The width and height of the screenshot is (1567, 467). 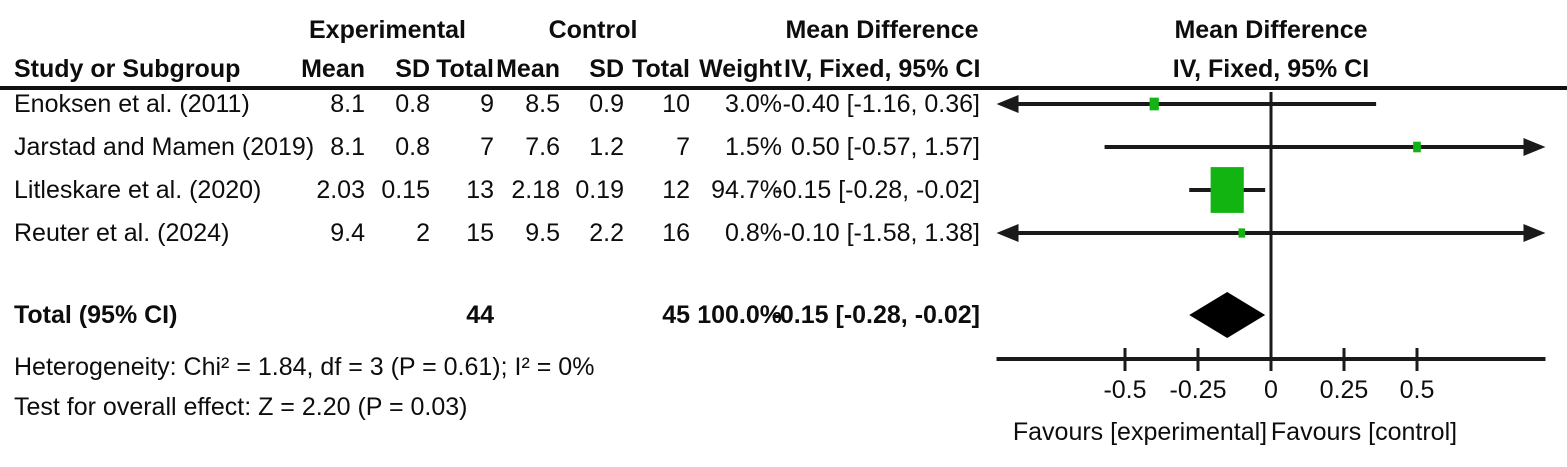 I want to click on col-header-total-exp: Total, so click(x=465, y=69).